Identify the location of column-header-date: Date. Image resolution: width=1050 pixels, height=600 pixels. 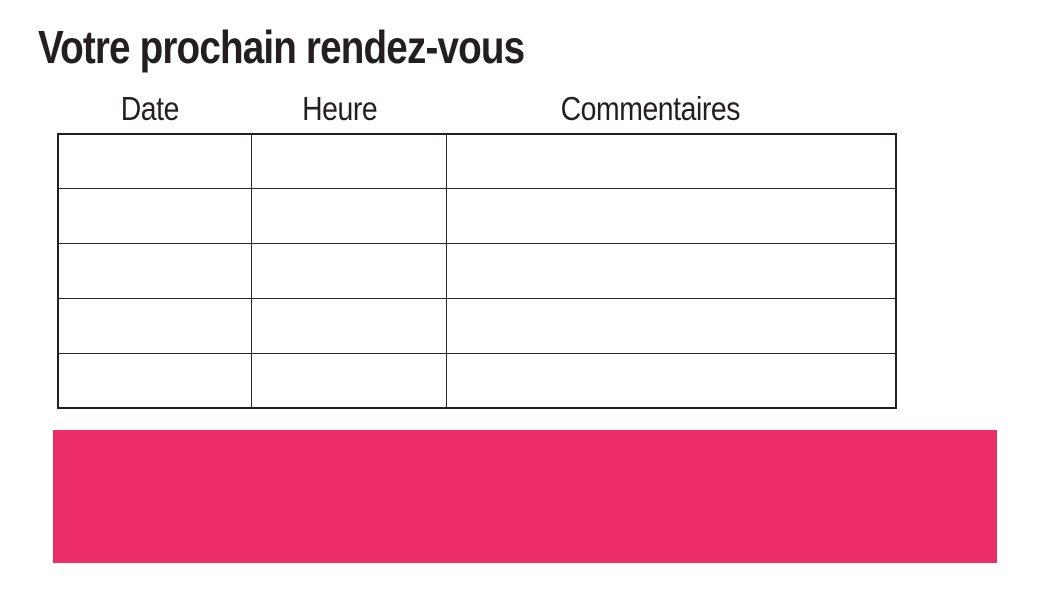
(149, 108).